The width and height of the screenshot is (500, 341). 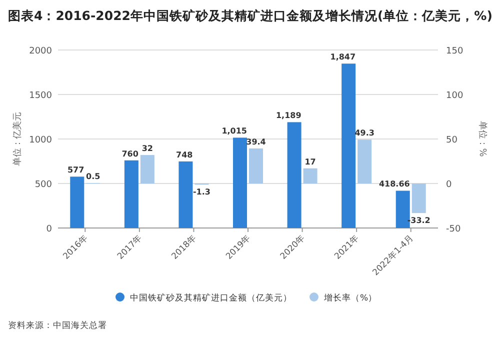 What do you see at coordinates (211, 298) in the screenshot?
I see `legend-label: 中国铁矿砂及其精矿进口金额（亿美元）` at bounding box center [211, 298].